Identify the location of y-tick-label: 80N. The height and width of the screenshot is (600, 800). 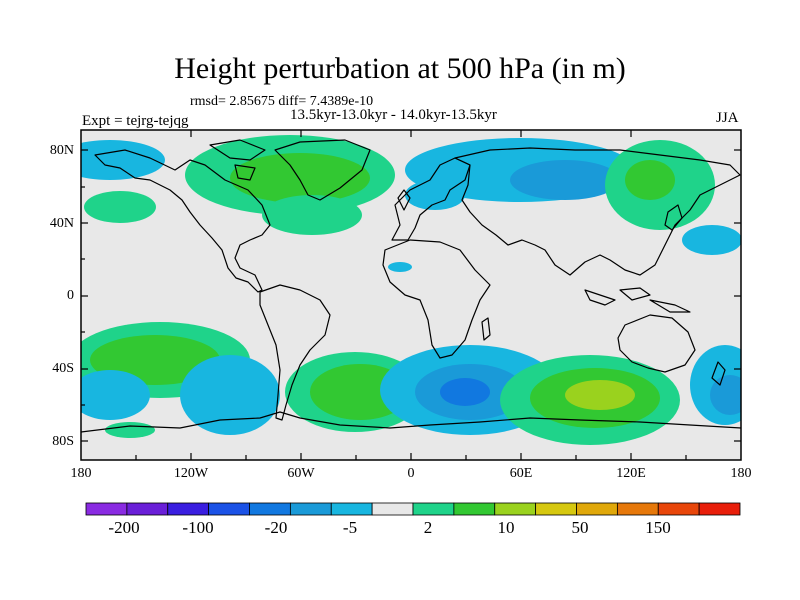
(61, 150).